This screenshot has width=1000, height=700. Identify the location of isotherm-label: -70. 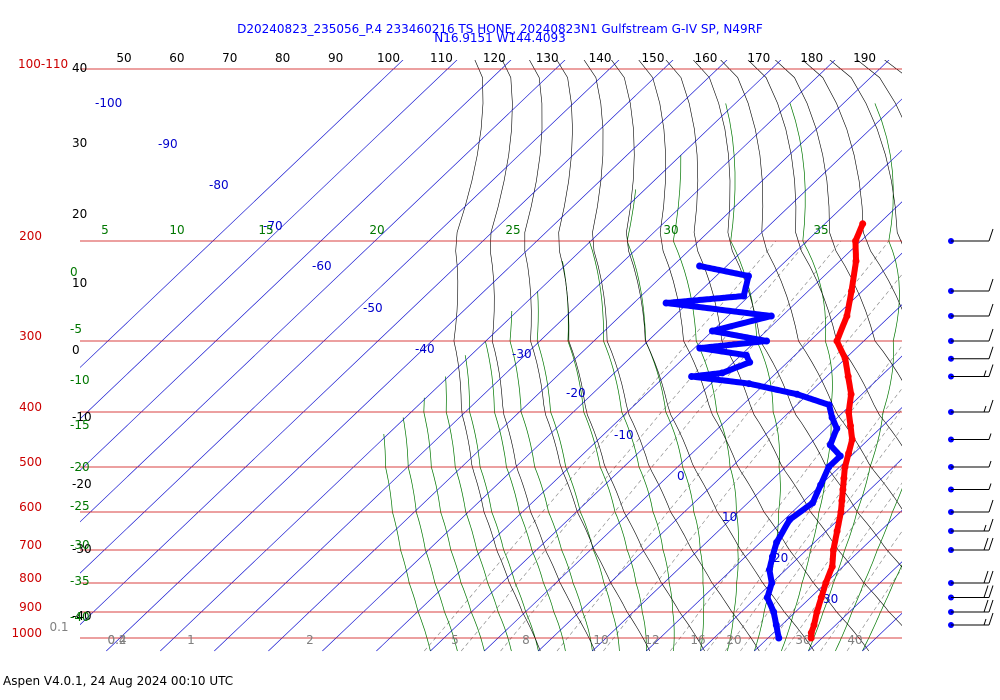
(273, 226).